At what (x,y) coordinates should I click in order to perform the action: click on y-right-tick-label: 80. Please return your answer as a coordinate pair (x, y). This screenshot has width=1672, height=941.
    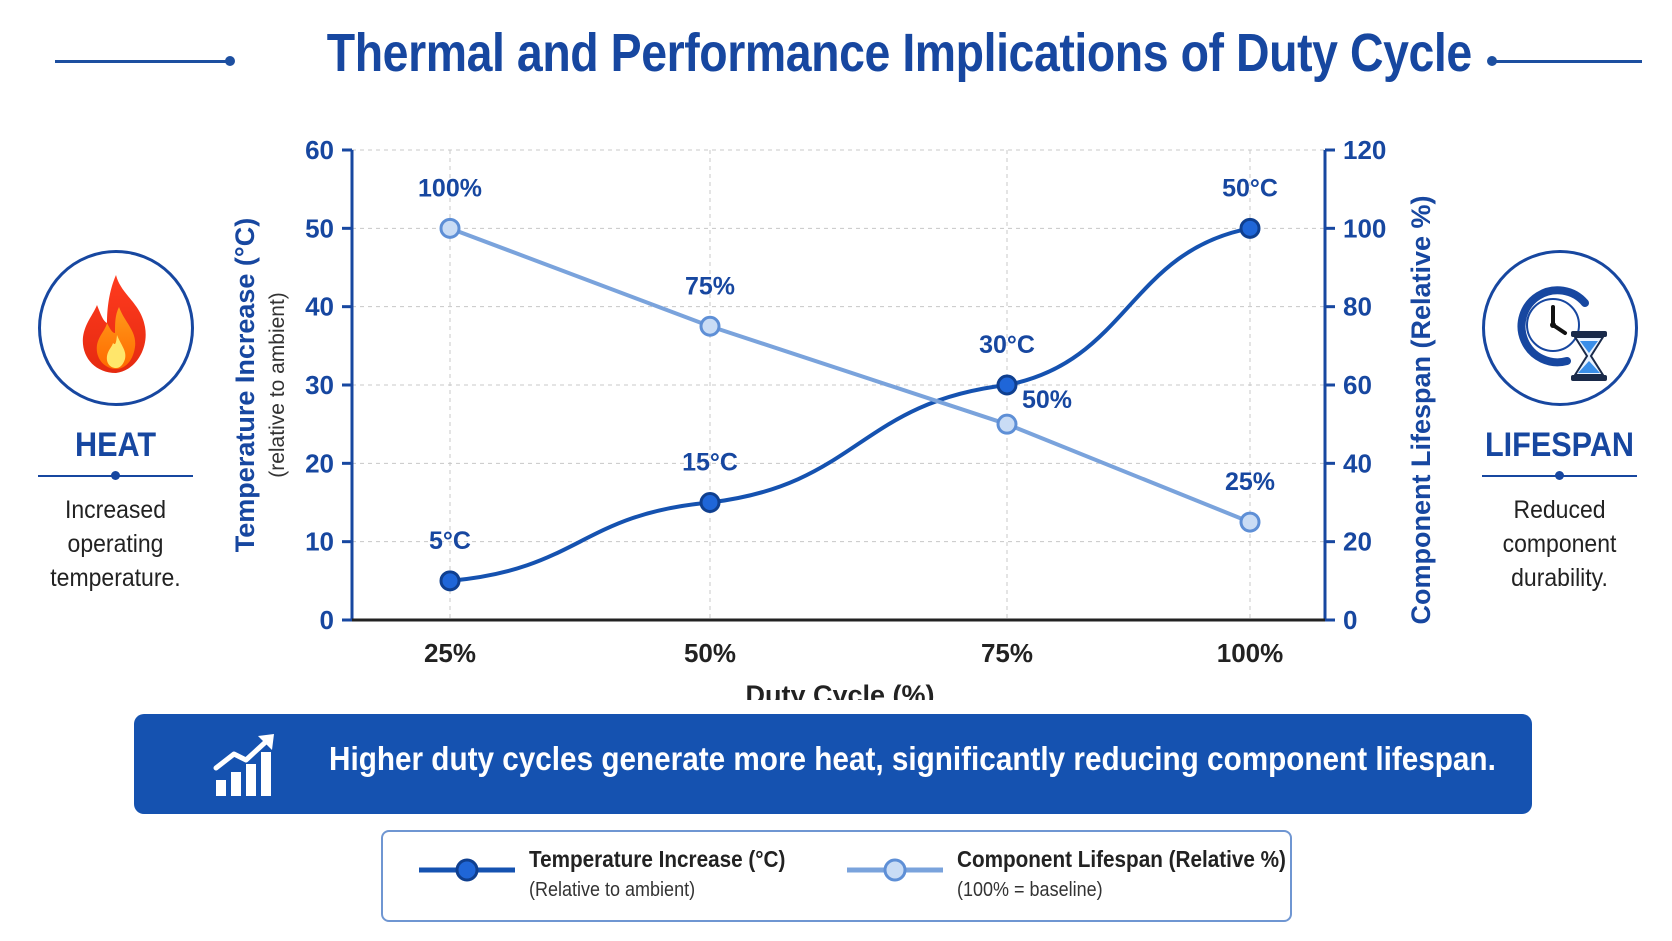
    Looking at the image, I should click on (1357, 307).